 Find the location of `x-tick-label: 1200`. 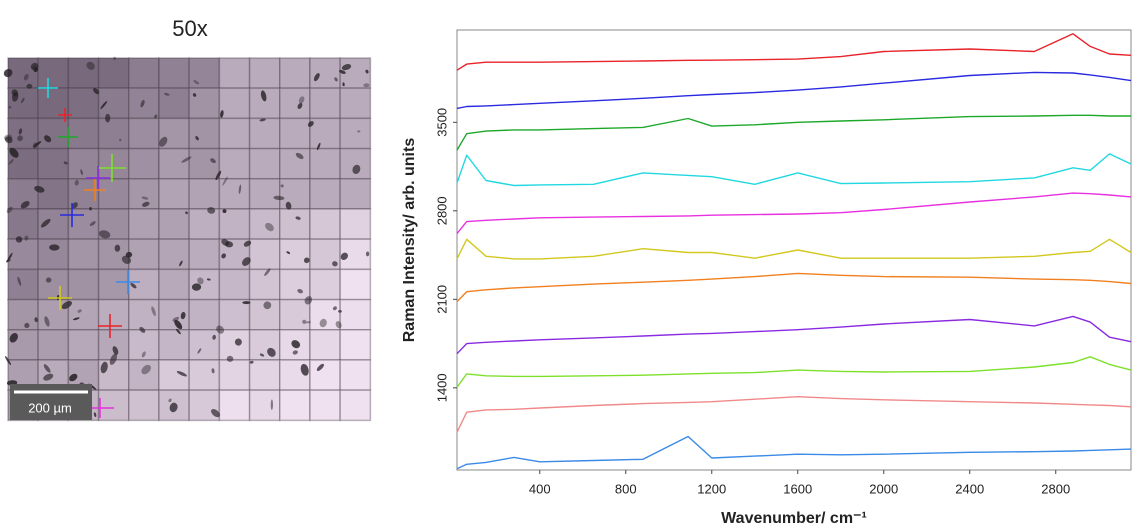

x-tick-label: 1200 is located at coordinates (711, 488).